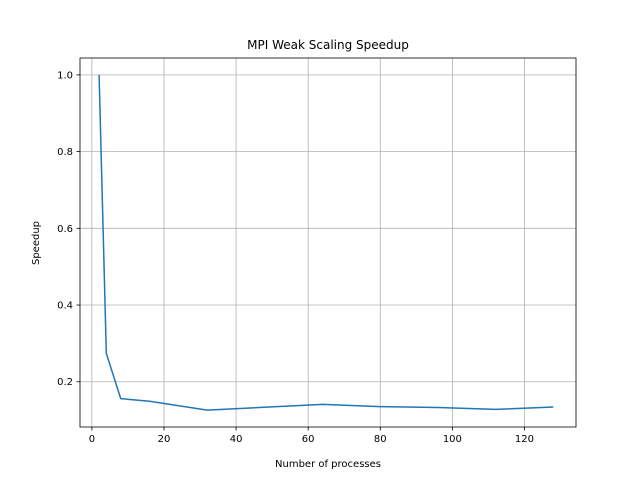 This screenshot has height=480, width=640. I want to click on y-tick-label: 0.8, so click(65, 152).